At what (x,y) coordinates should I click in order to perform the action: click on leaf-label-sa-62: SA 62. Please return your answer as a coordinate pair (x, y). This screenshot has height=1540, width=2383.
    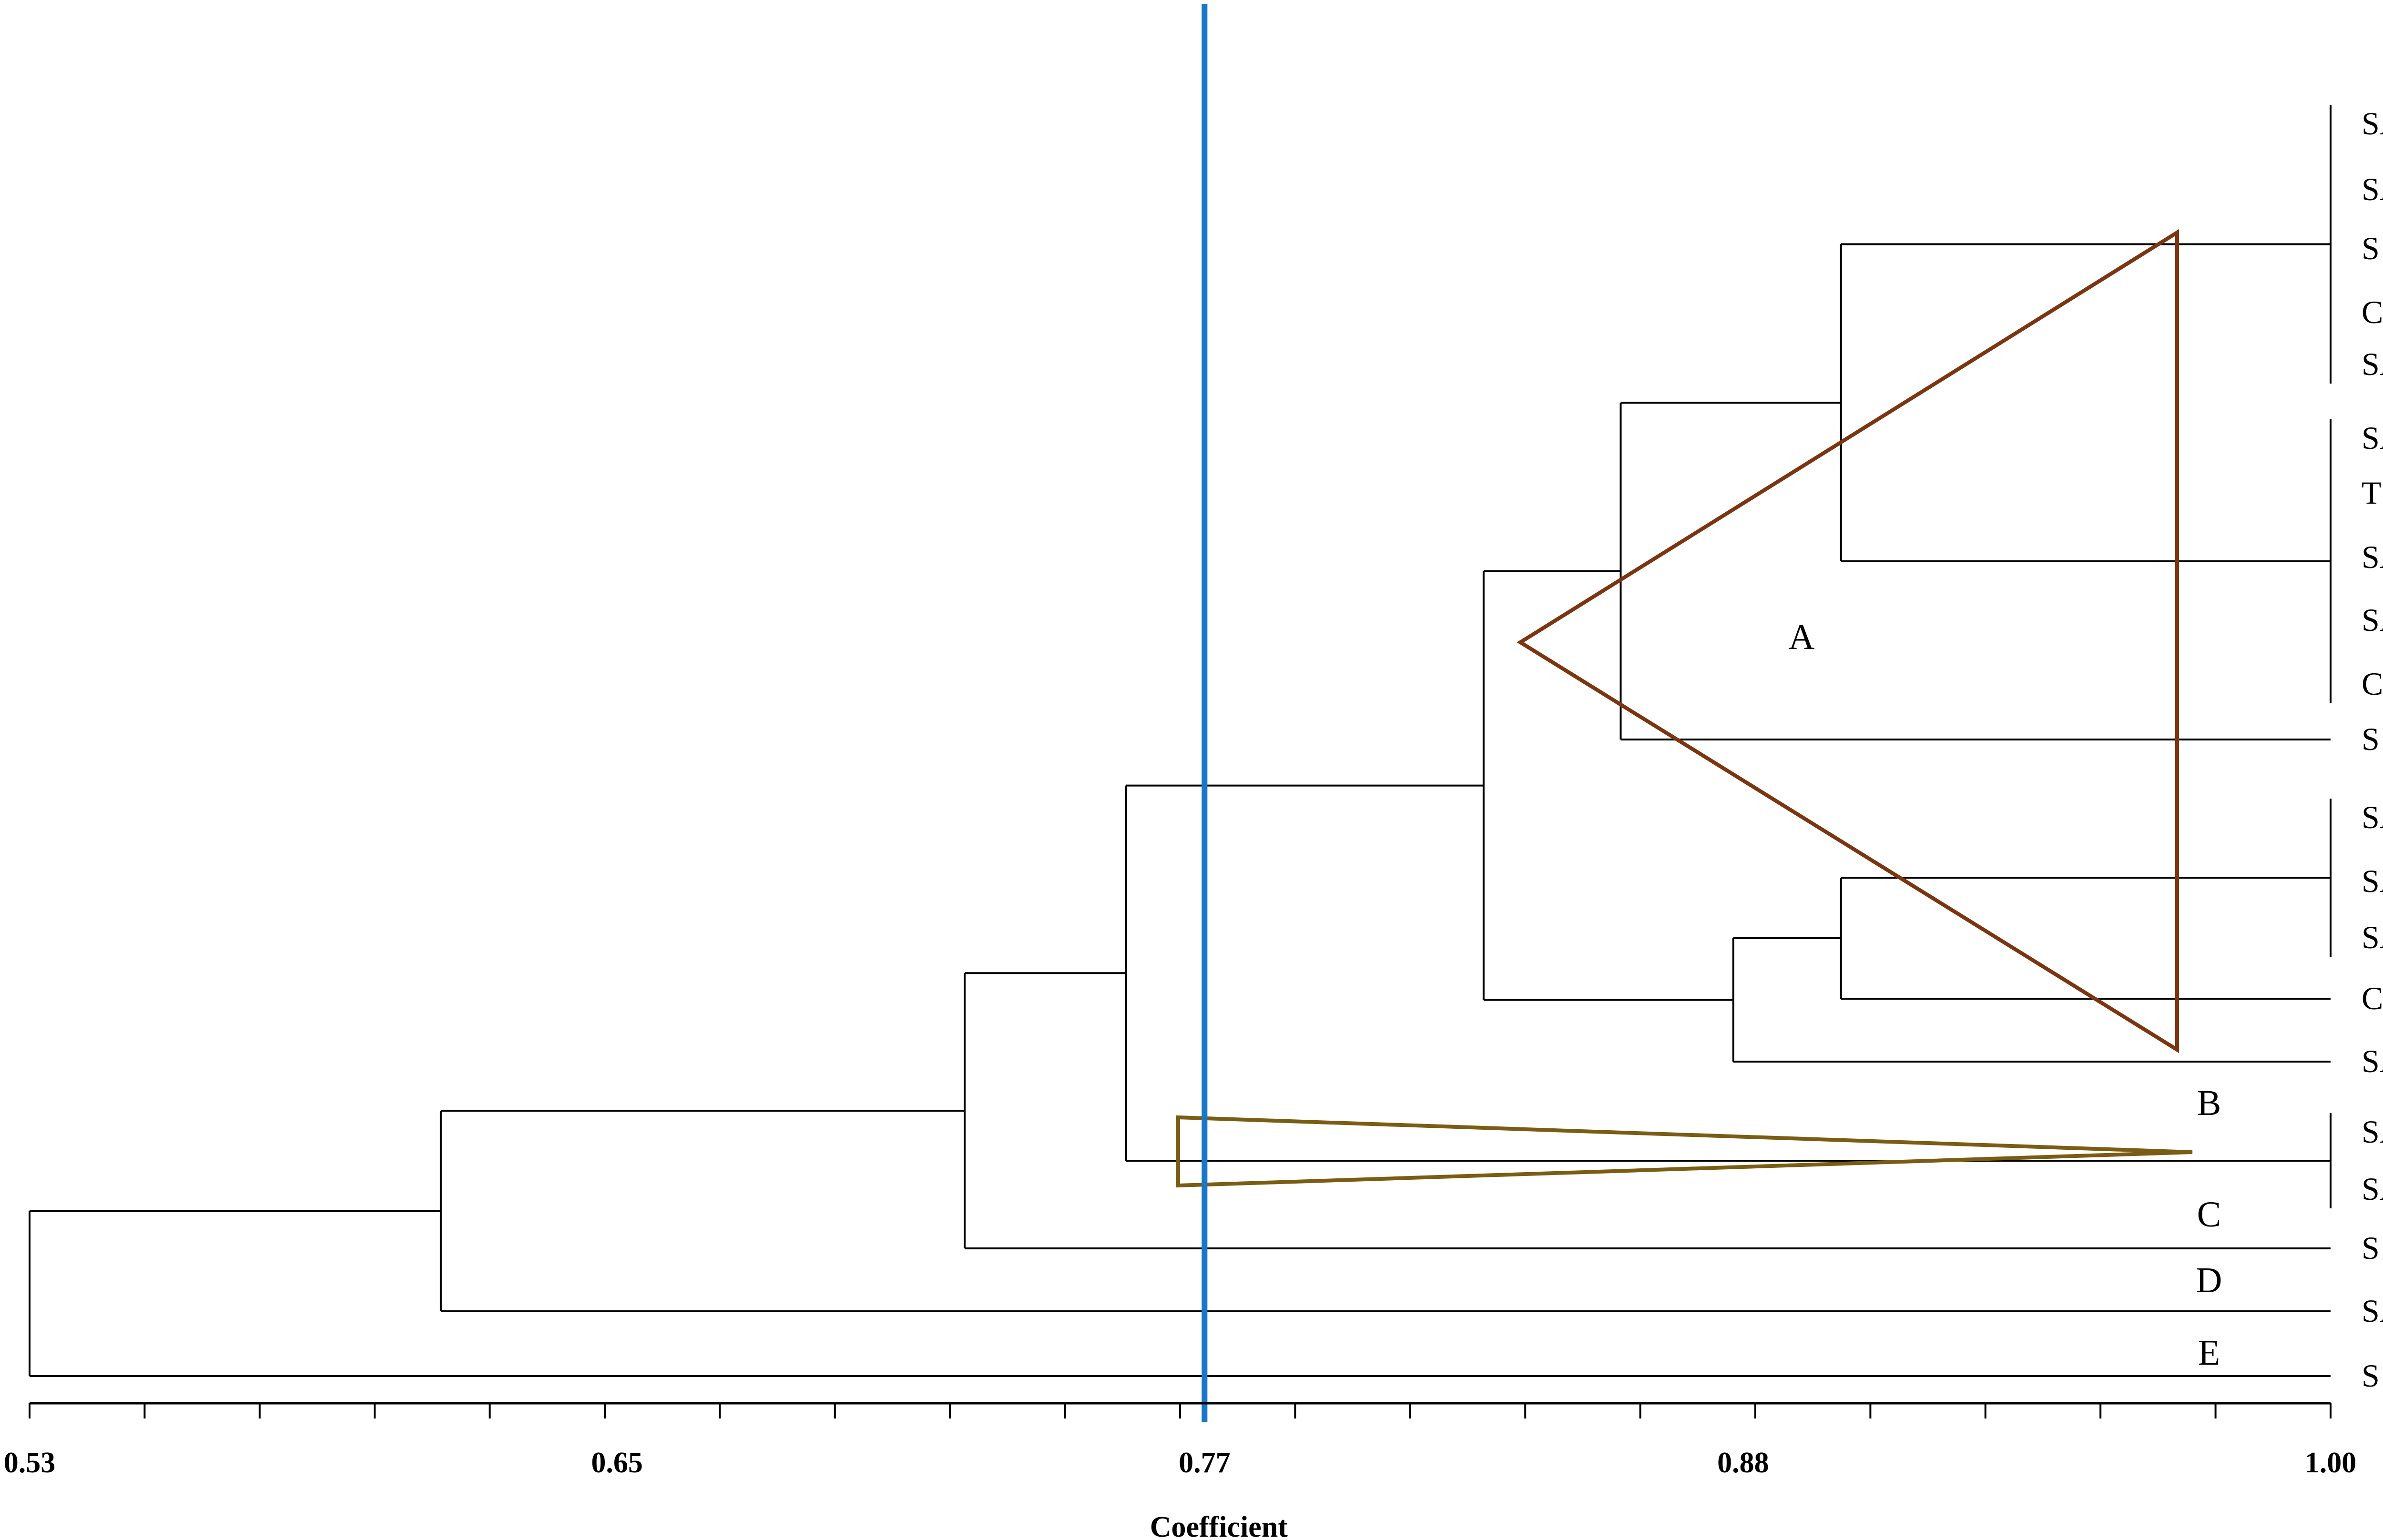
    Looking at the image, I should click on (2373, 1132).